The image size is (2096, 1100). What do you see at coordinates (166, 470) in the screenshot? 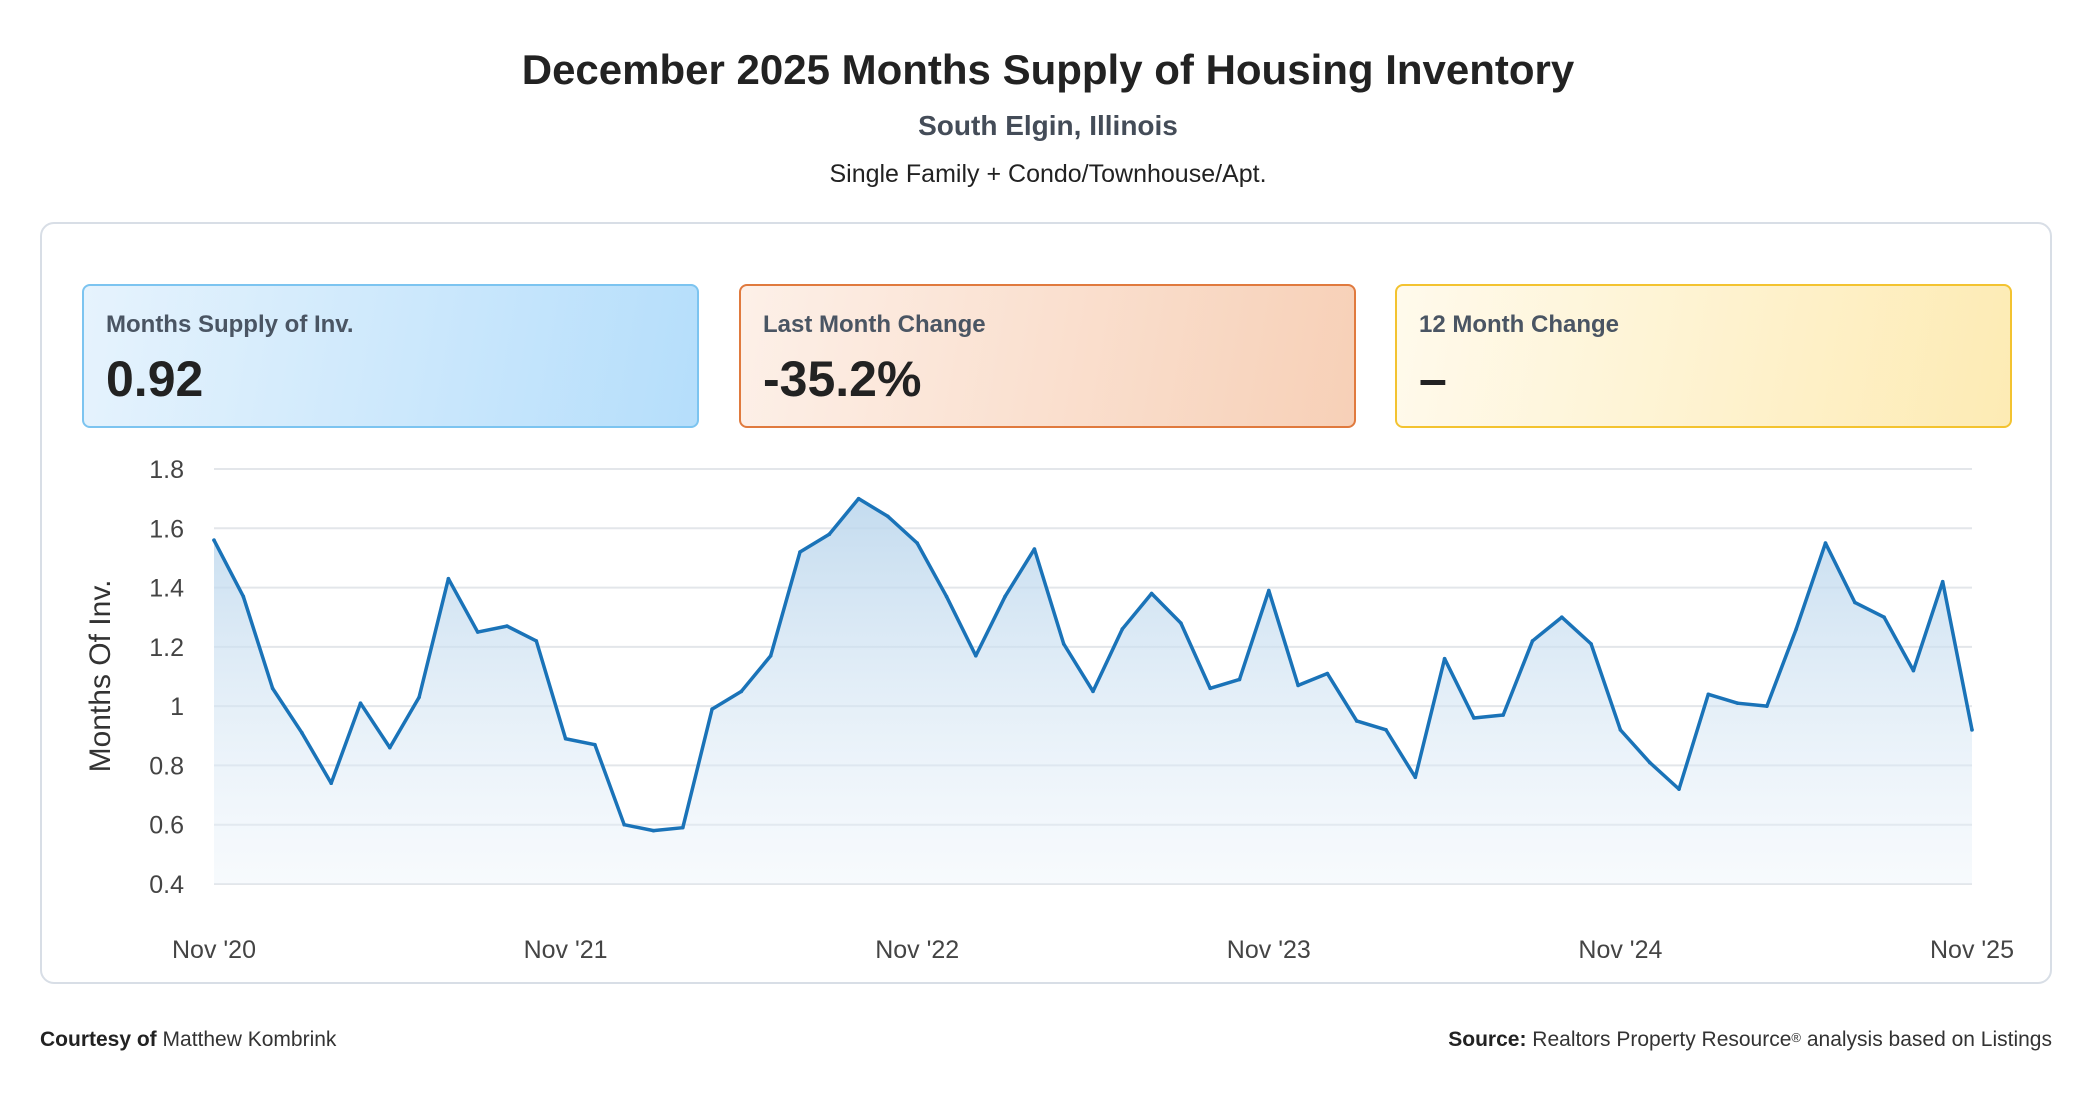
I see `y-tick-label: 1.8` at bounding box center [166, 470].